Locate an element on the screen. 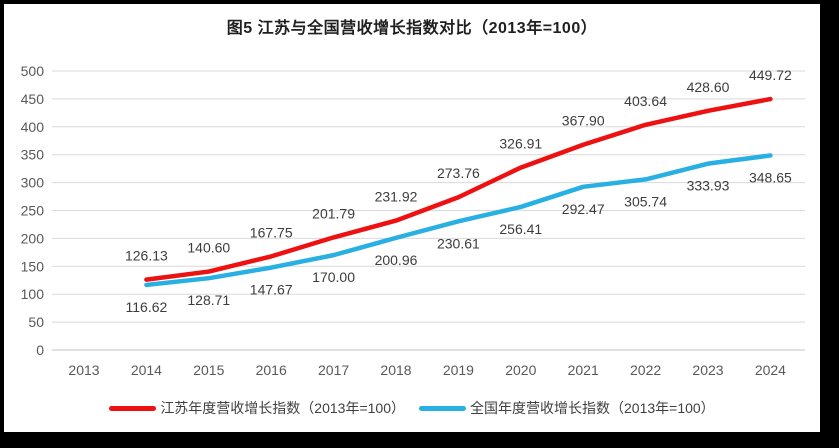  svg-text: 403.64 is located at coordinates (645, 101).